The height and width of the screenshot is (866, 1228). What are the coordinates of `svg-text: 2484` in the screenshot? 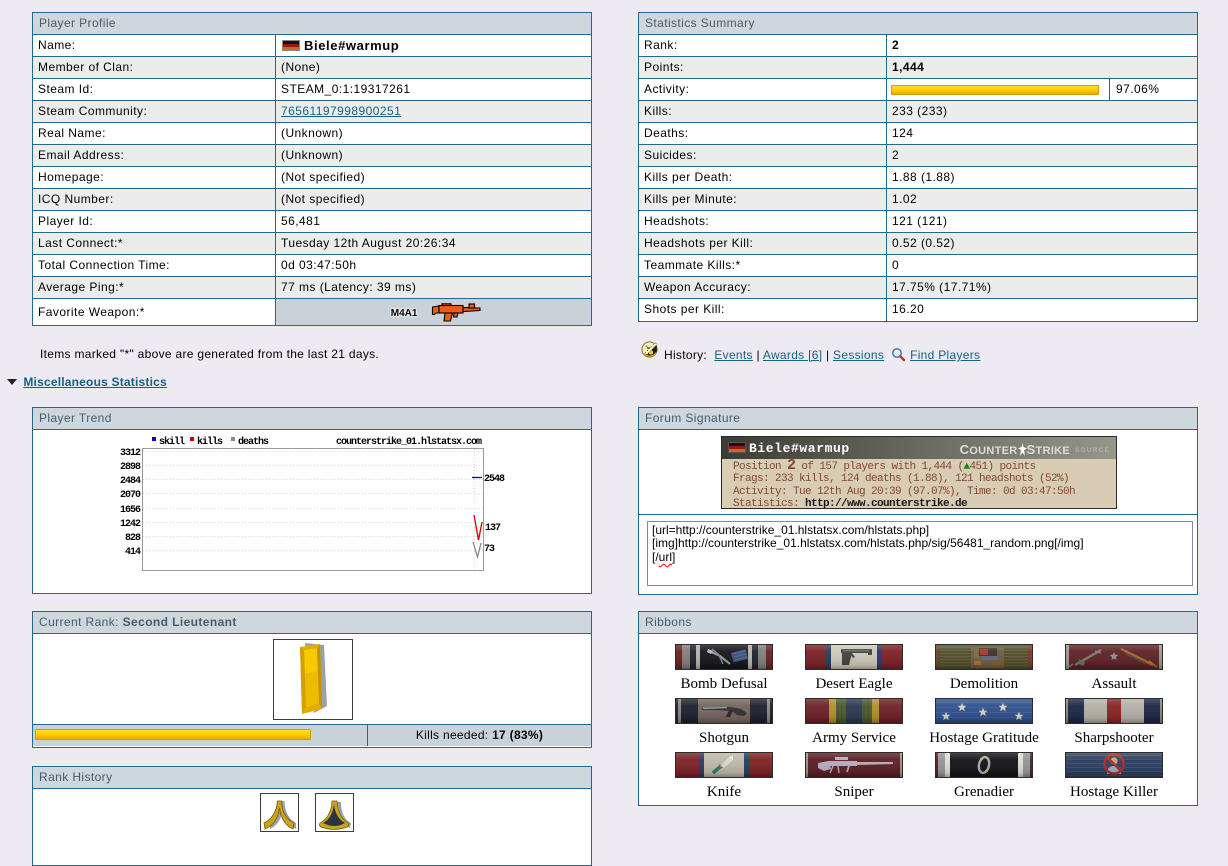 It's located at (130, 481).